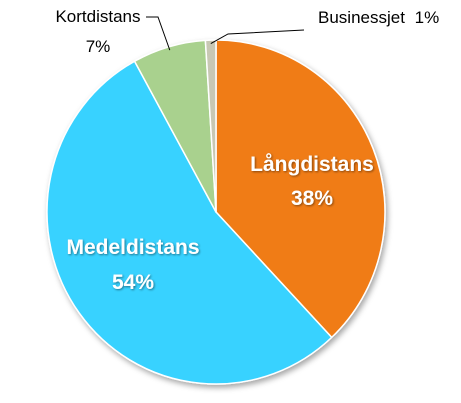 Image resolution: width=461 pixels, height=403 pixels. What do you see at coordinates (97, 16) in the screenshot?
I see `slice-label-kortdistans: Kortdistans` at bounding box center [97, 16].